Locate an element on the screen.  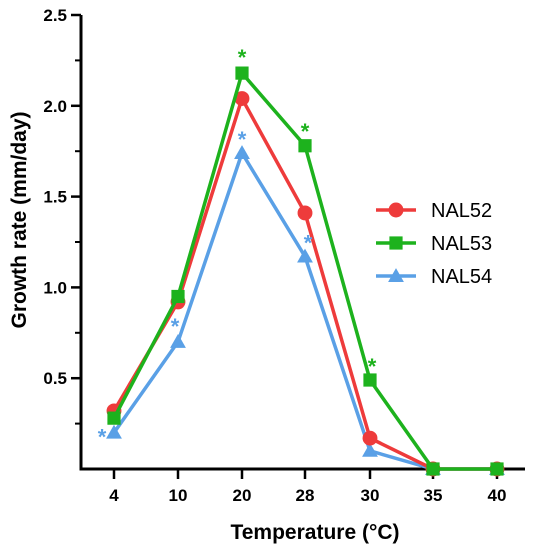
y-axis-title: Growth rate (mm/day) is located at coordinates (19, 219).